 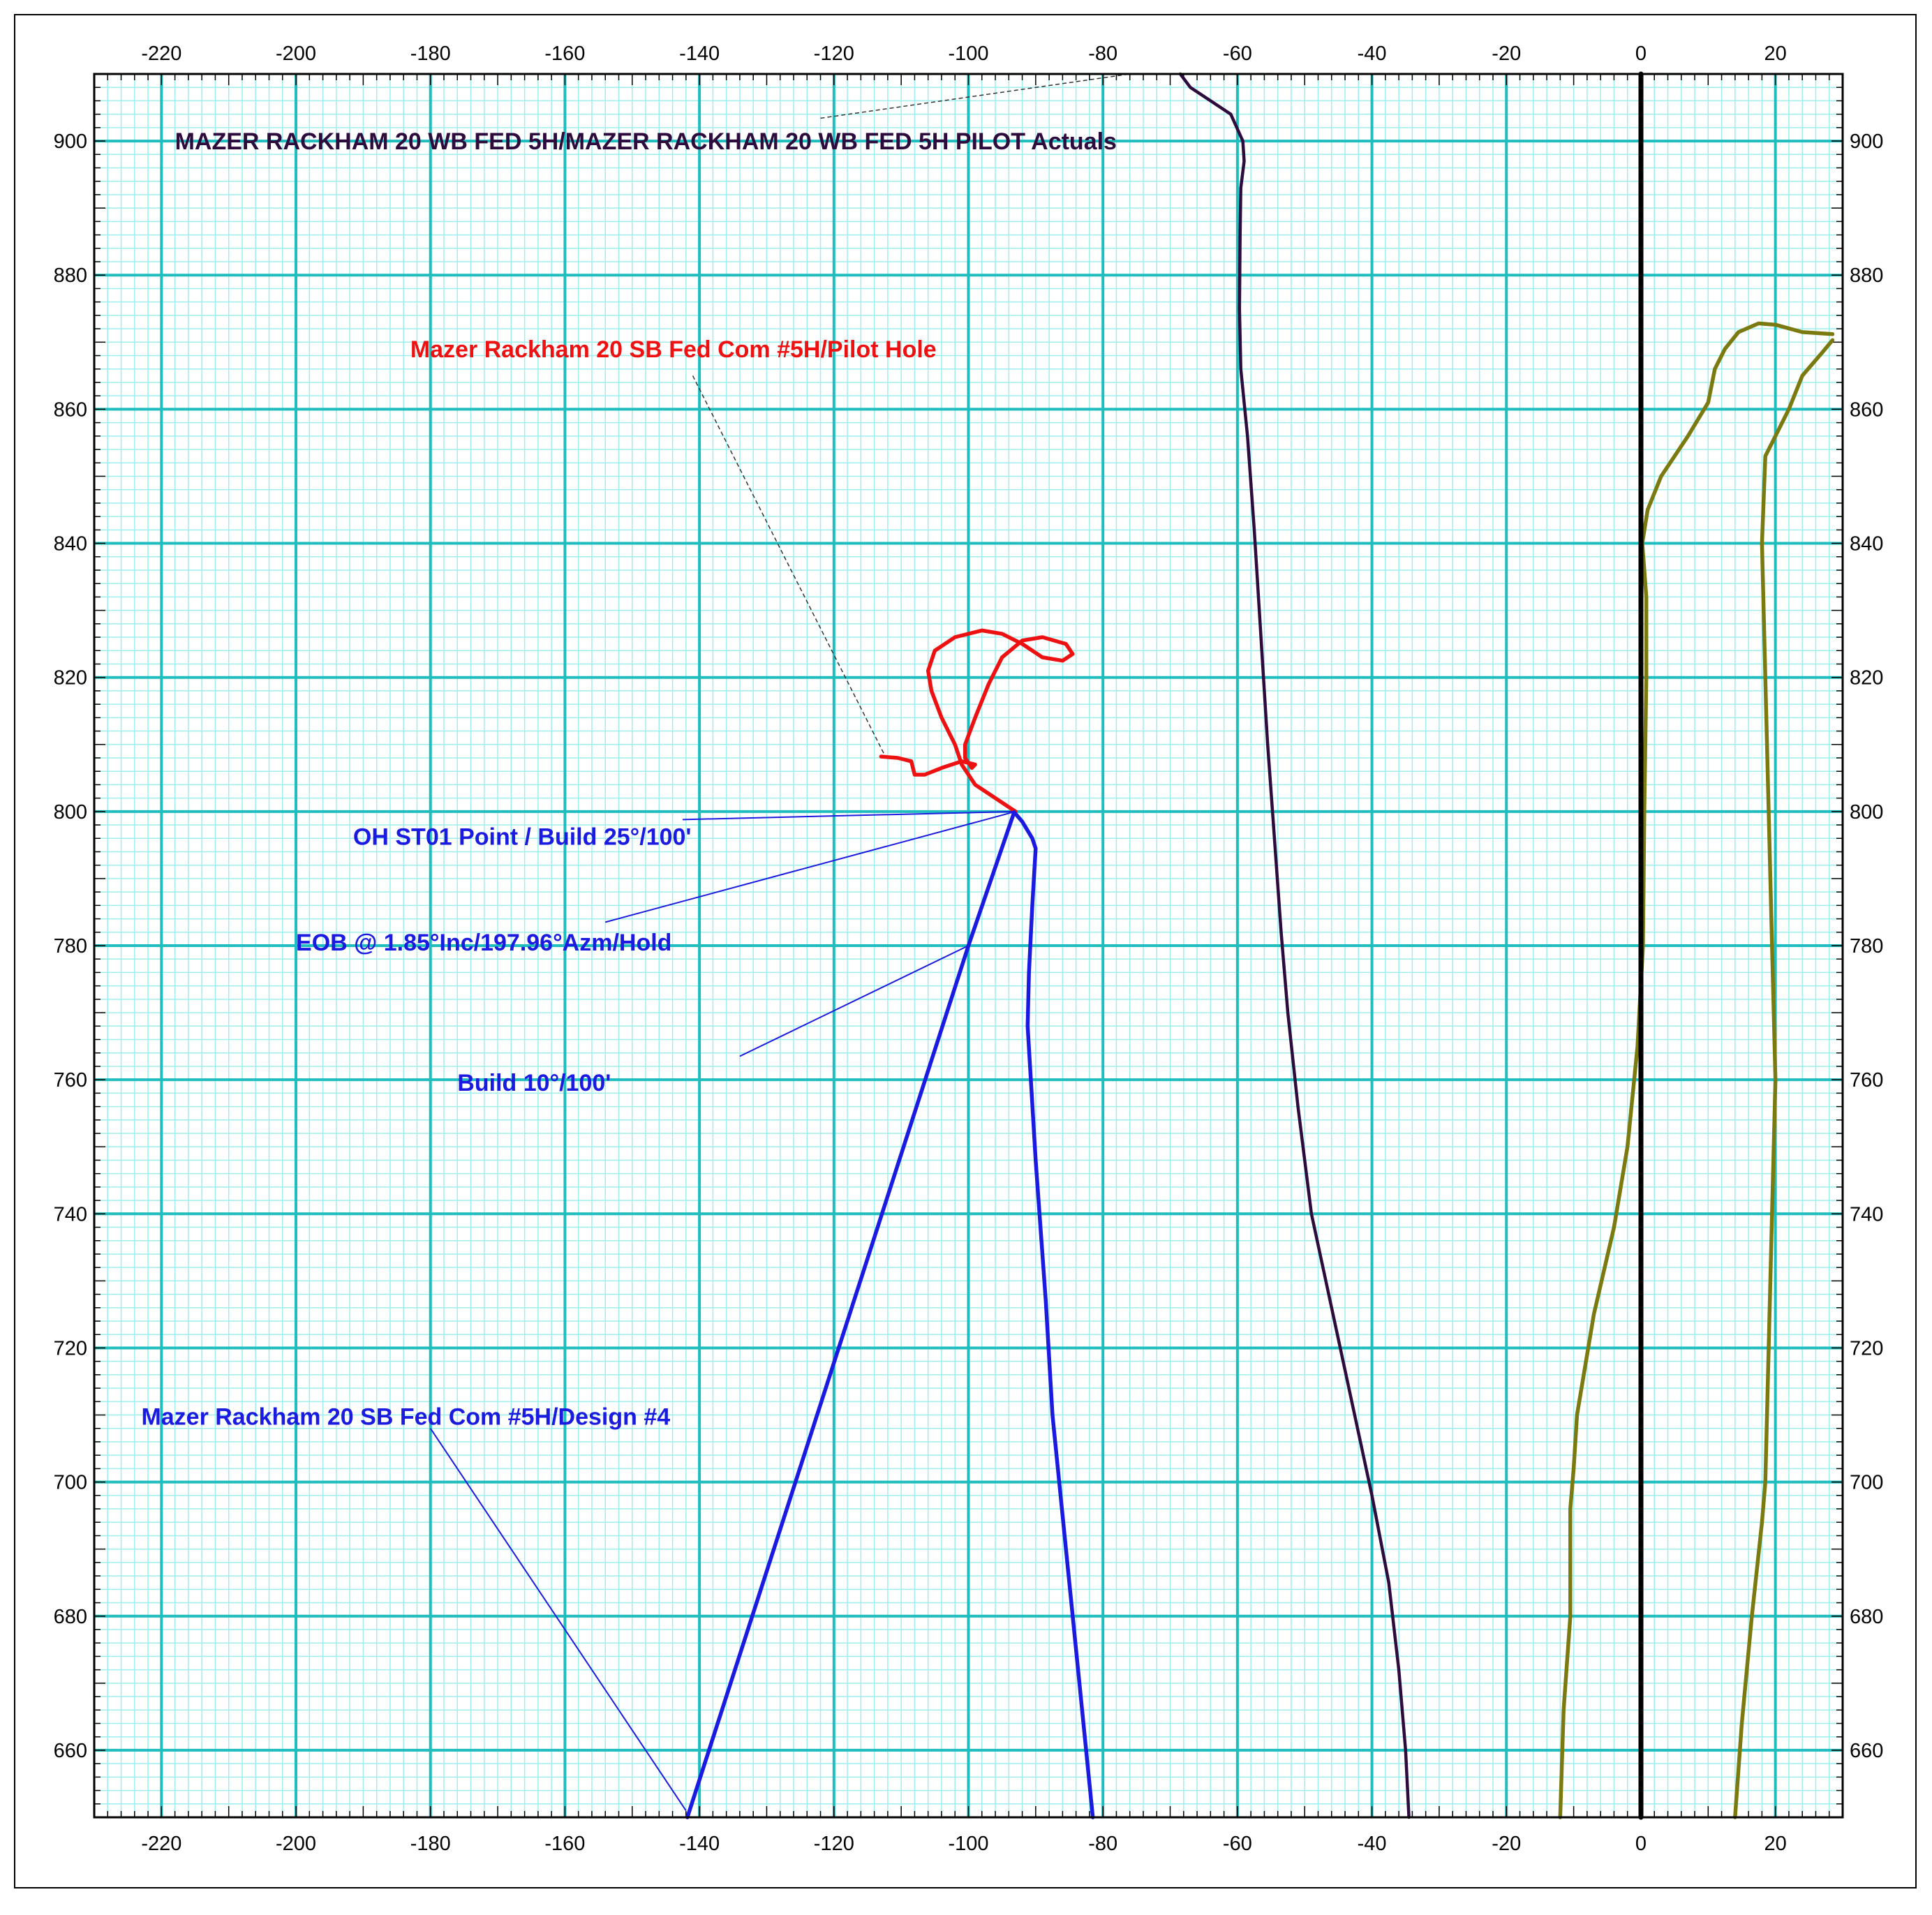 What do you see at coordinates (968, 54) in the screenshot?
I see `x-tick-label-top: -100` at bounding box center [968, 54].